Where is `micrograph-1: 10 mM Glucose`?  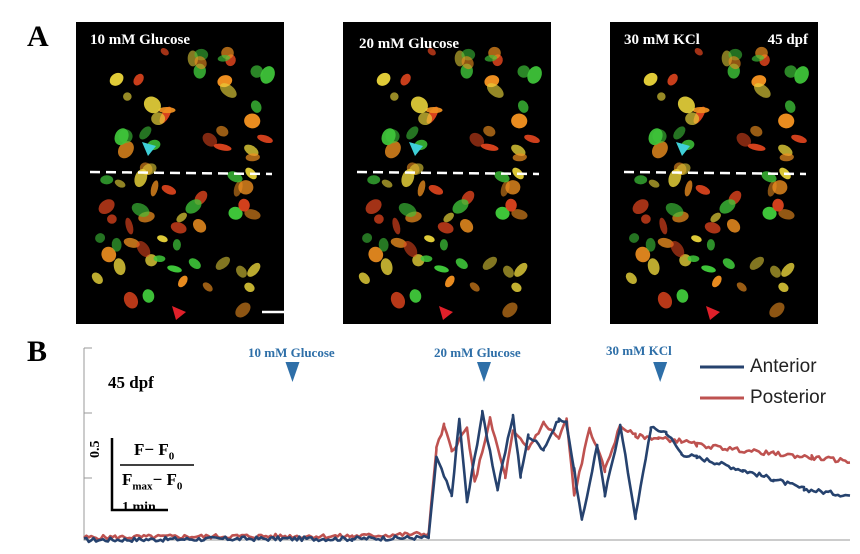
micrograph-1: 10 mM Glucose is located at coordinates (180, 173).